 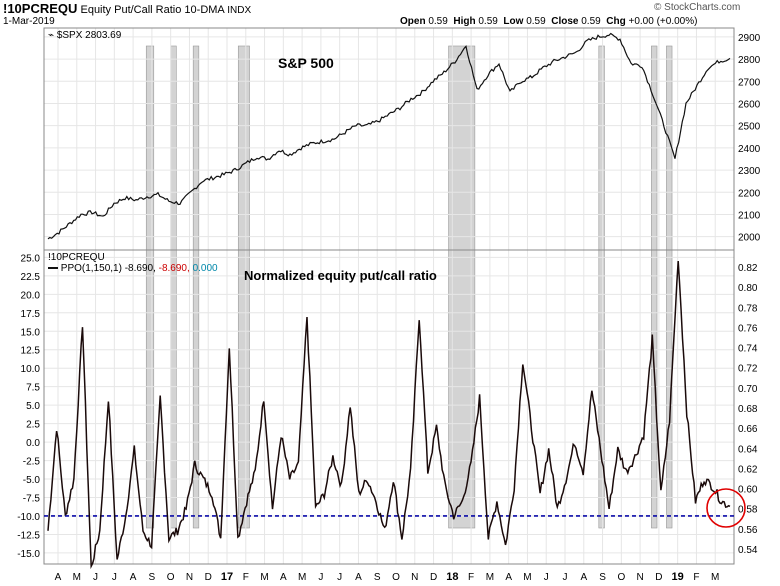 I want to click on lower-left-y-tick-label: 17.5, so click(x=31, y=314).